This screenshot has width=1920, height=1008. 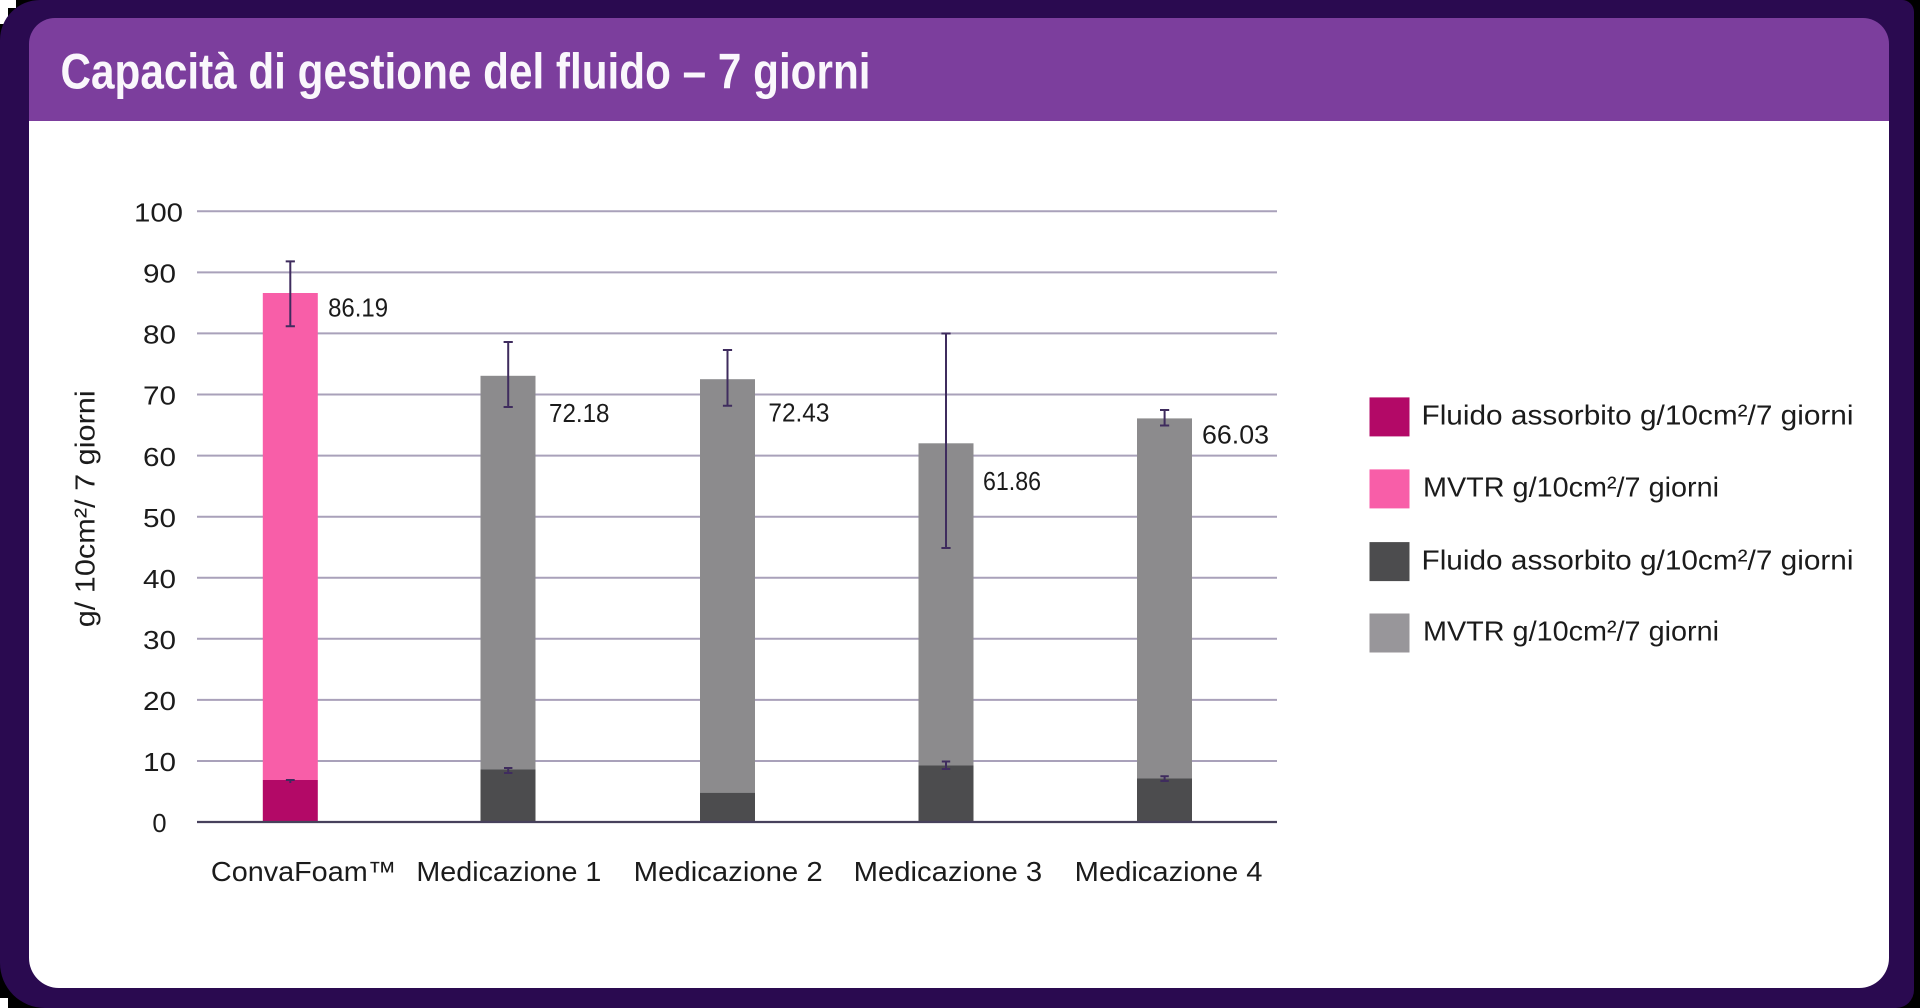 What do you see at coordinates (159, 580) in the screenshot?
I see `svg-text: 40` at bounding box center [159, 580].